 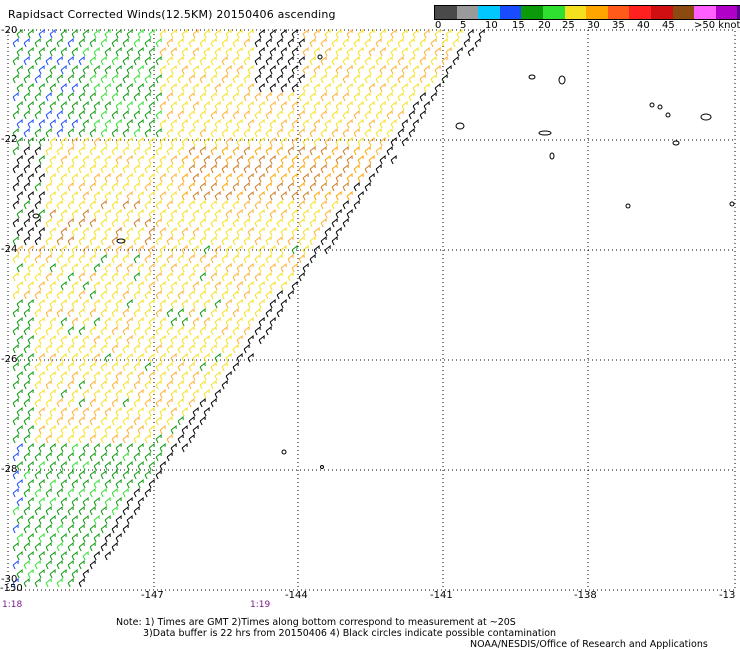 What do you see at coordinates (568, 25) in the screenshot?
I see `legend-label: 25` at bounding box center [568, 25].